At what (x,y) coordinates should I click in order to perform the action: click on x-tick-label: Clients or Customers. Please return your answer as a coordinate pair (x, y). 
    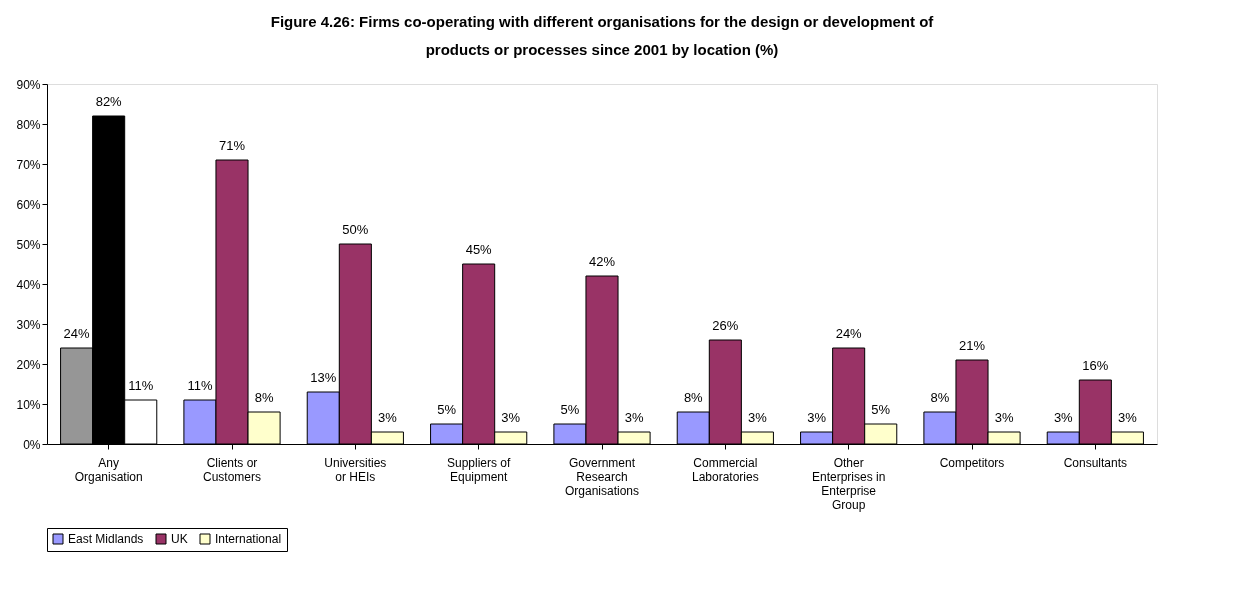
    Looking at the image, I should click on (232, 469).